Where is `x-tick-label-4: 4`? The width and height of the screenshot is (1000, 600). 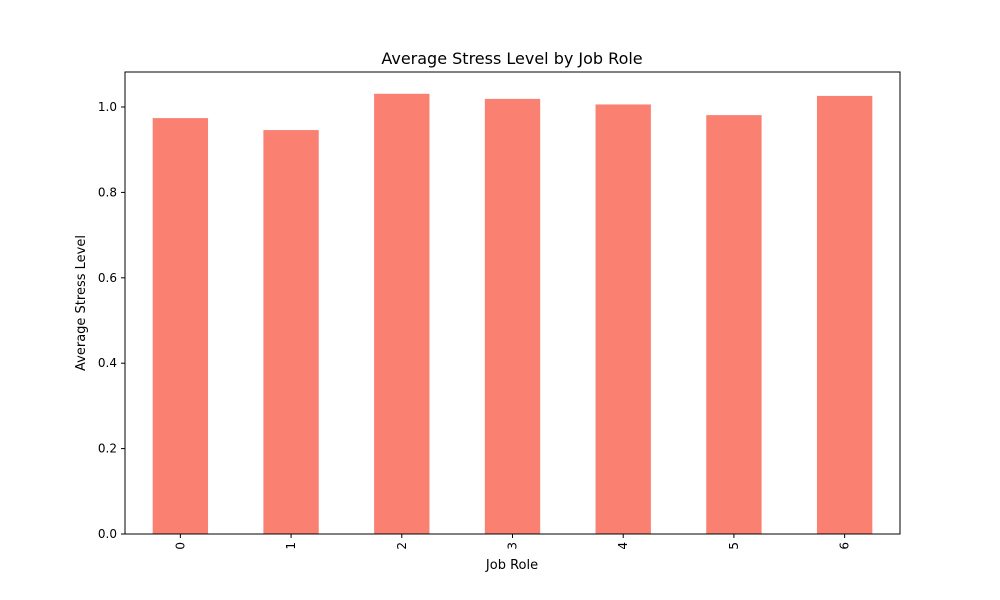 x-tick-label-4: 4 is located at coordinates (623, 546).